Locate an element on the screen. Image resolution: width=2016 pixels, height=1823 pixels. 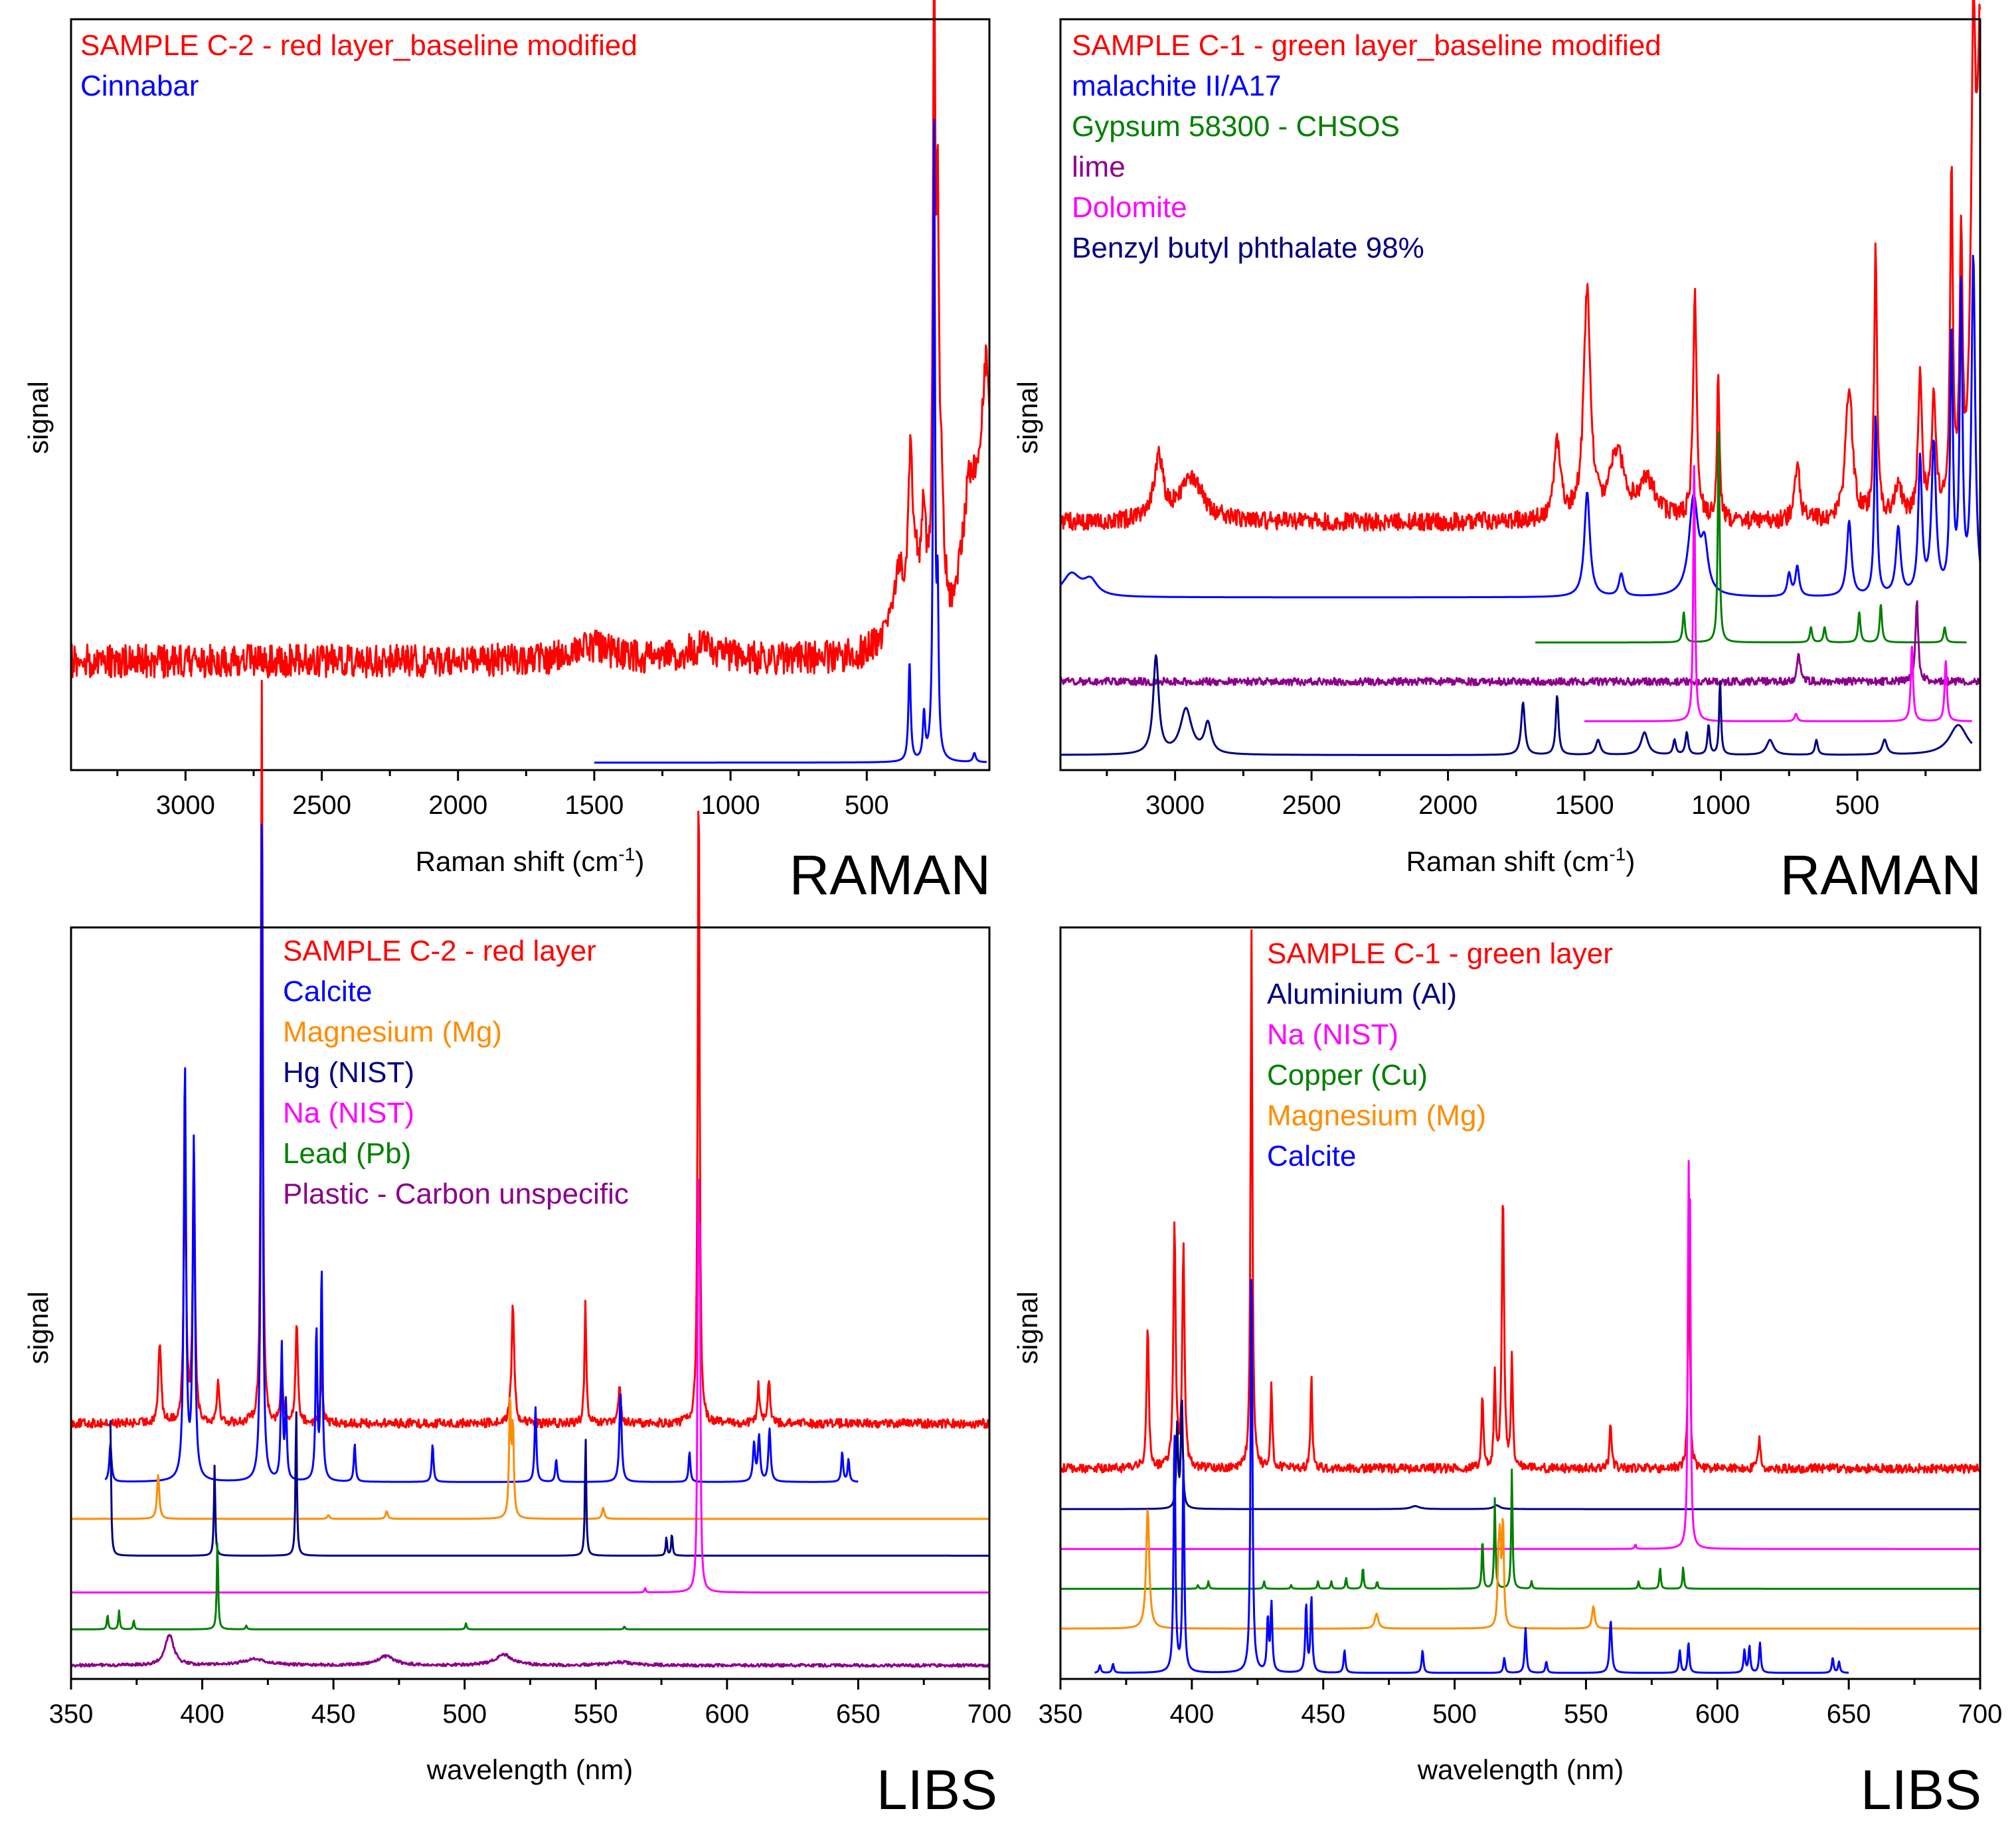
legend-entry-gypsum-58300-chsos: Gypsum 58300 - CHSOS is located at coordinates (1236, 126).